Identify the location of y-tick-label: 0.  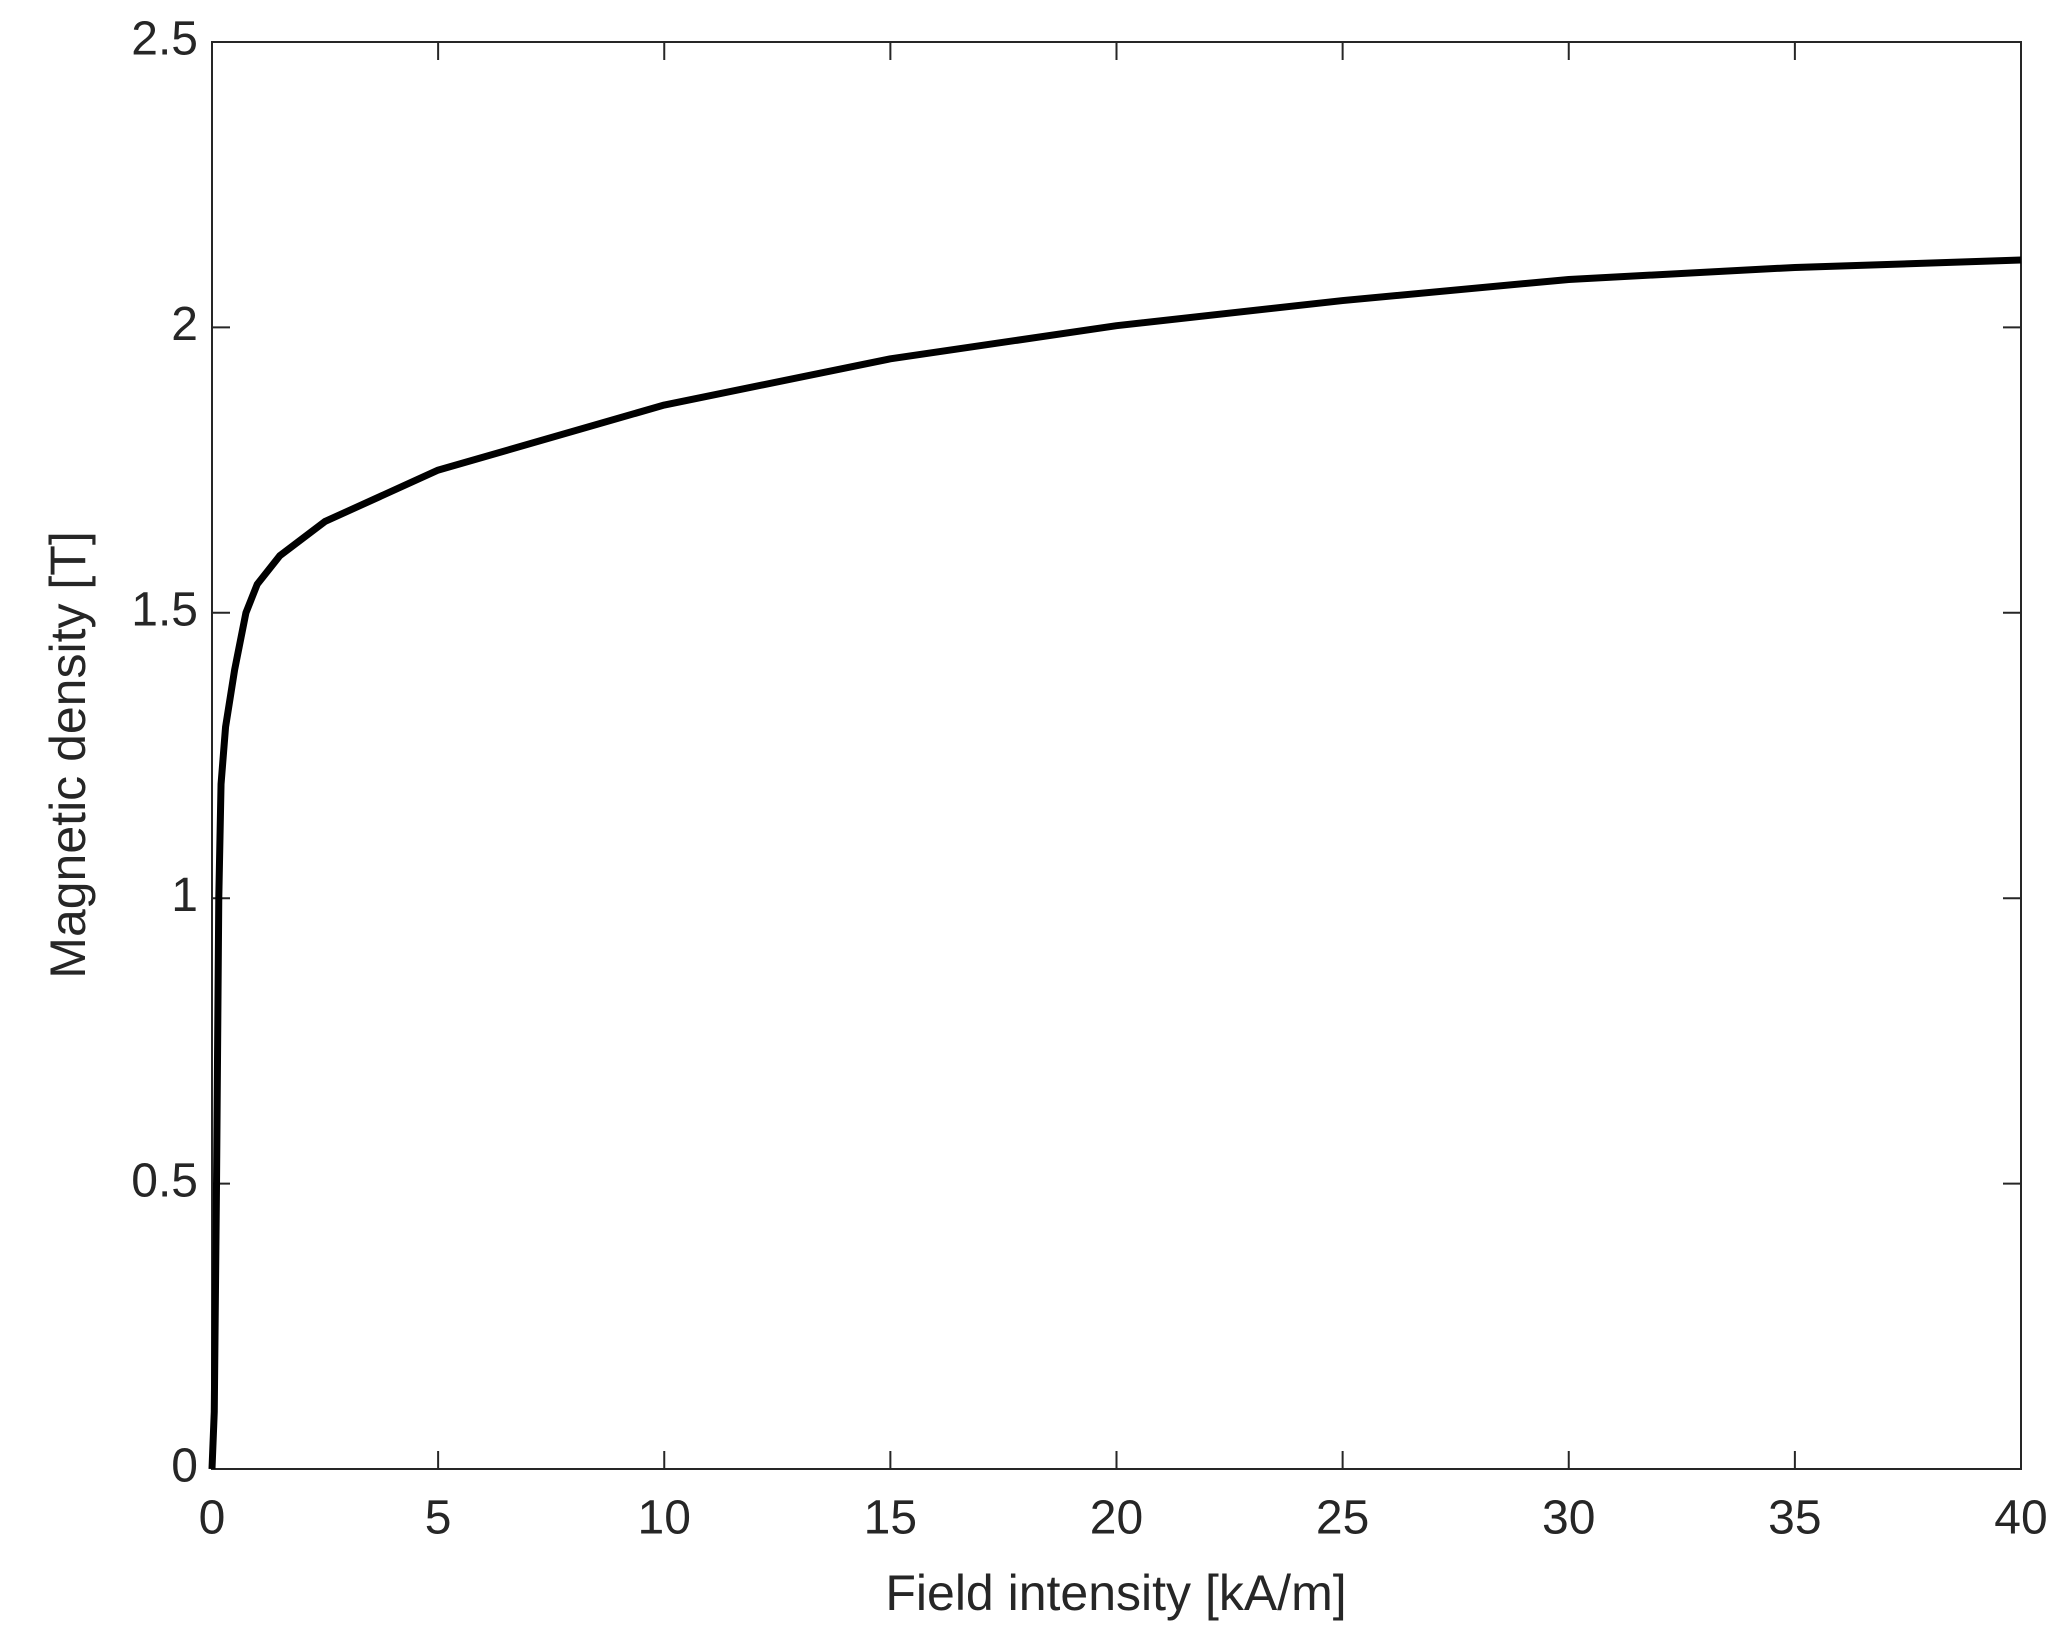
(184, 1466).